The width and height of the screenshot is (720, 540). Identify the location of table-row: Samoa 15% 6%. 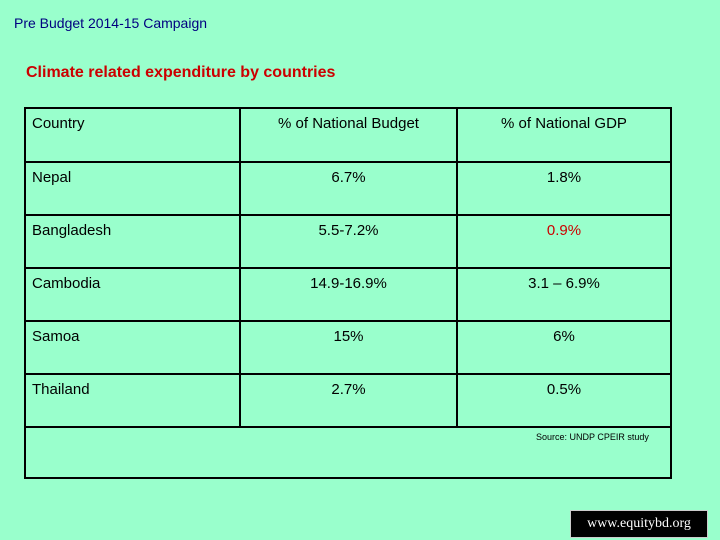
(348, 348).